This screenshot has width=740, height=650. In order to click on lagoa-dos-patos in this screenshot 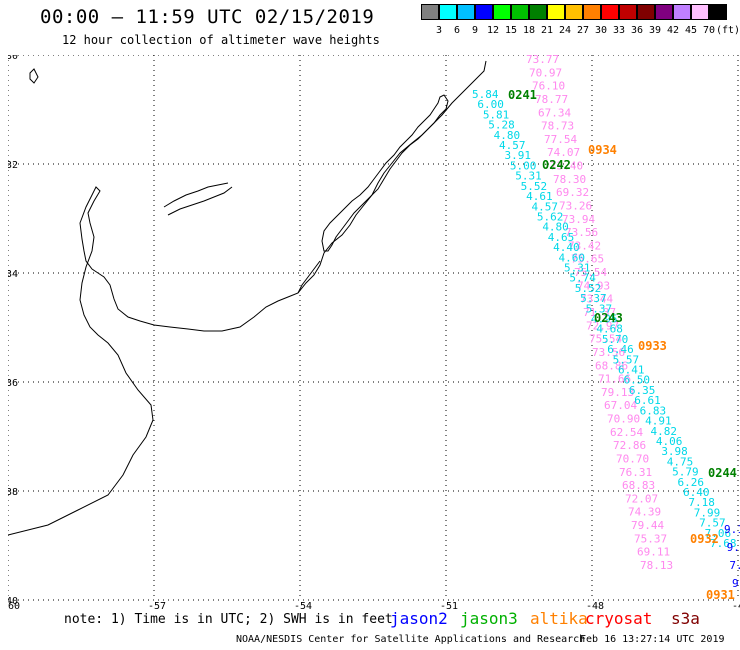, I will do `click(385, 173)`.